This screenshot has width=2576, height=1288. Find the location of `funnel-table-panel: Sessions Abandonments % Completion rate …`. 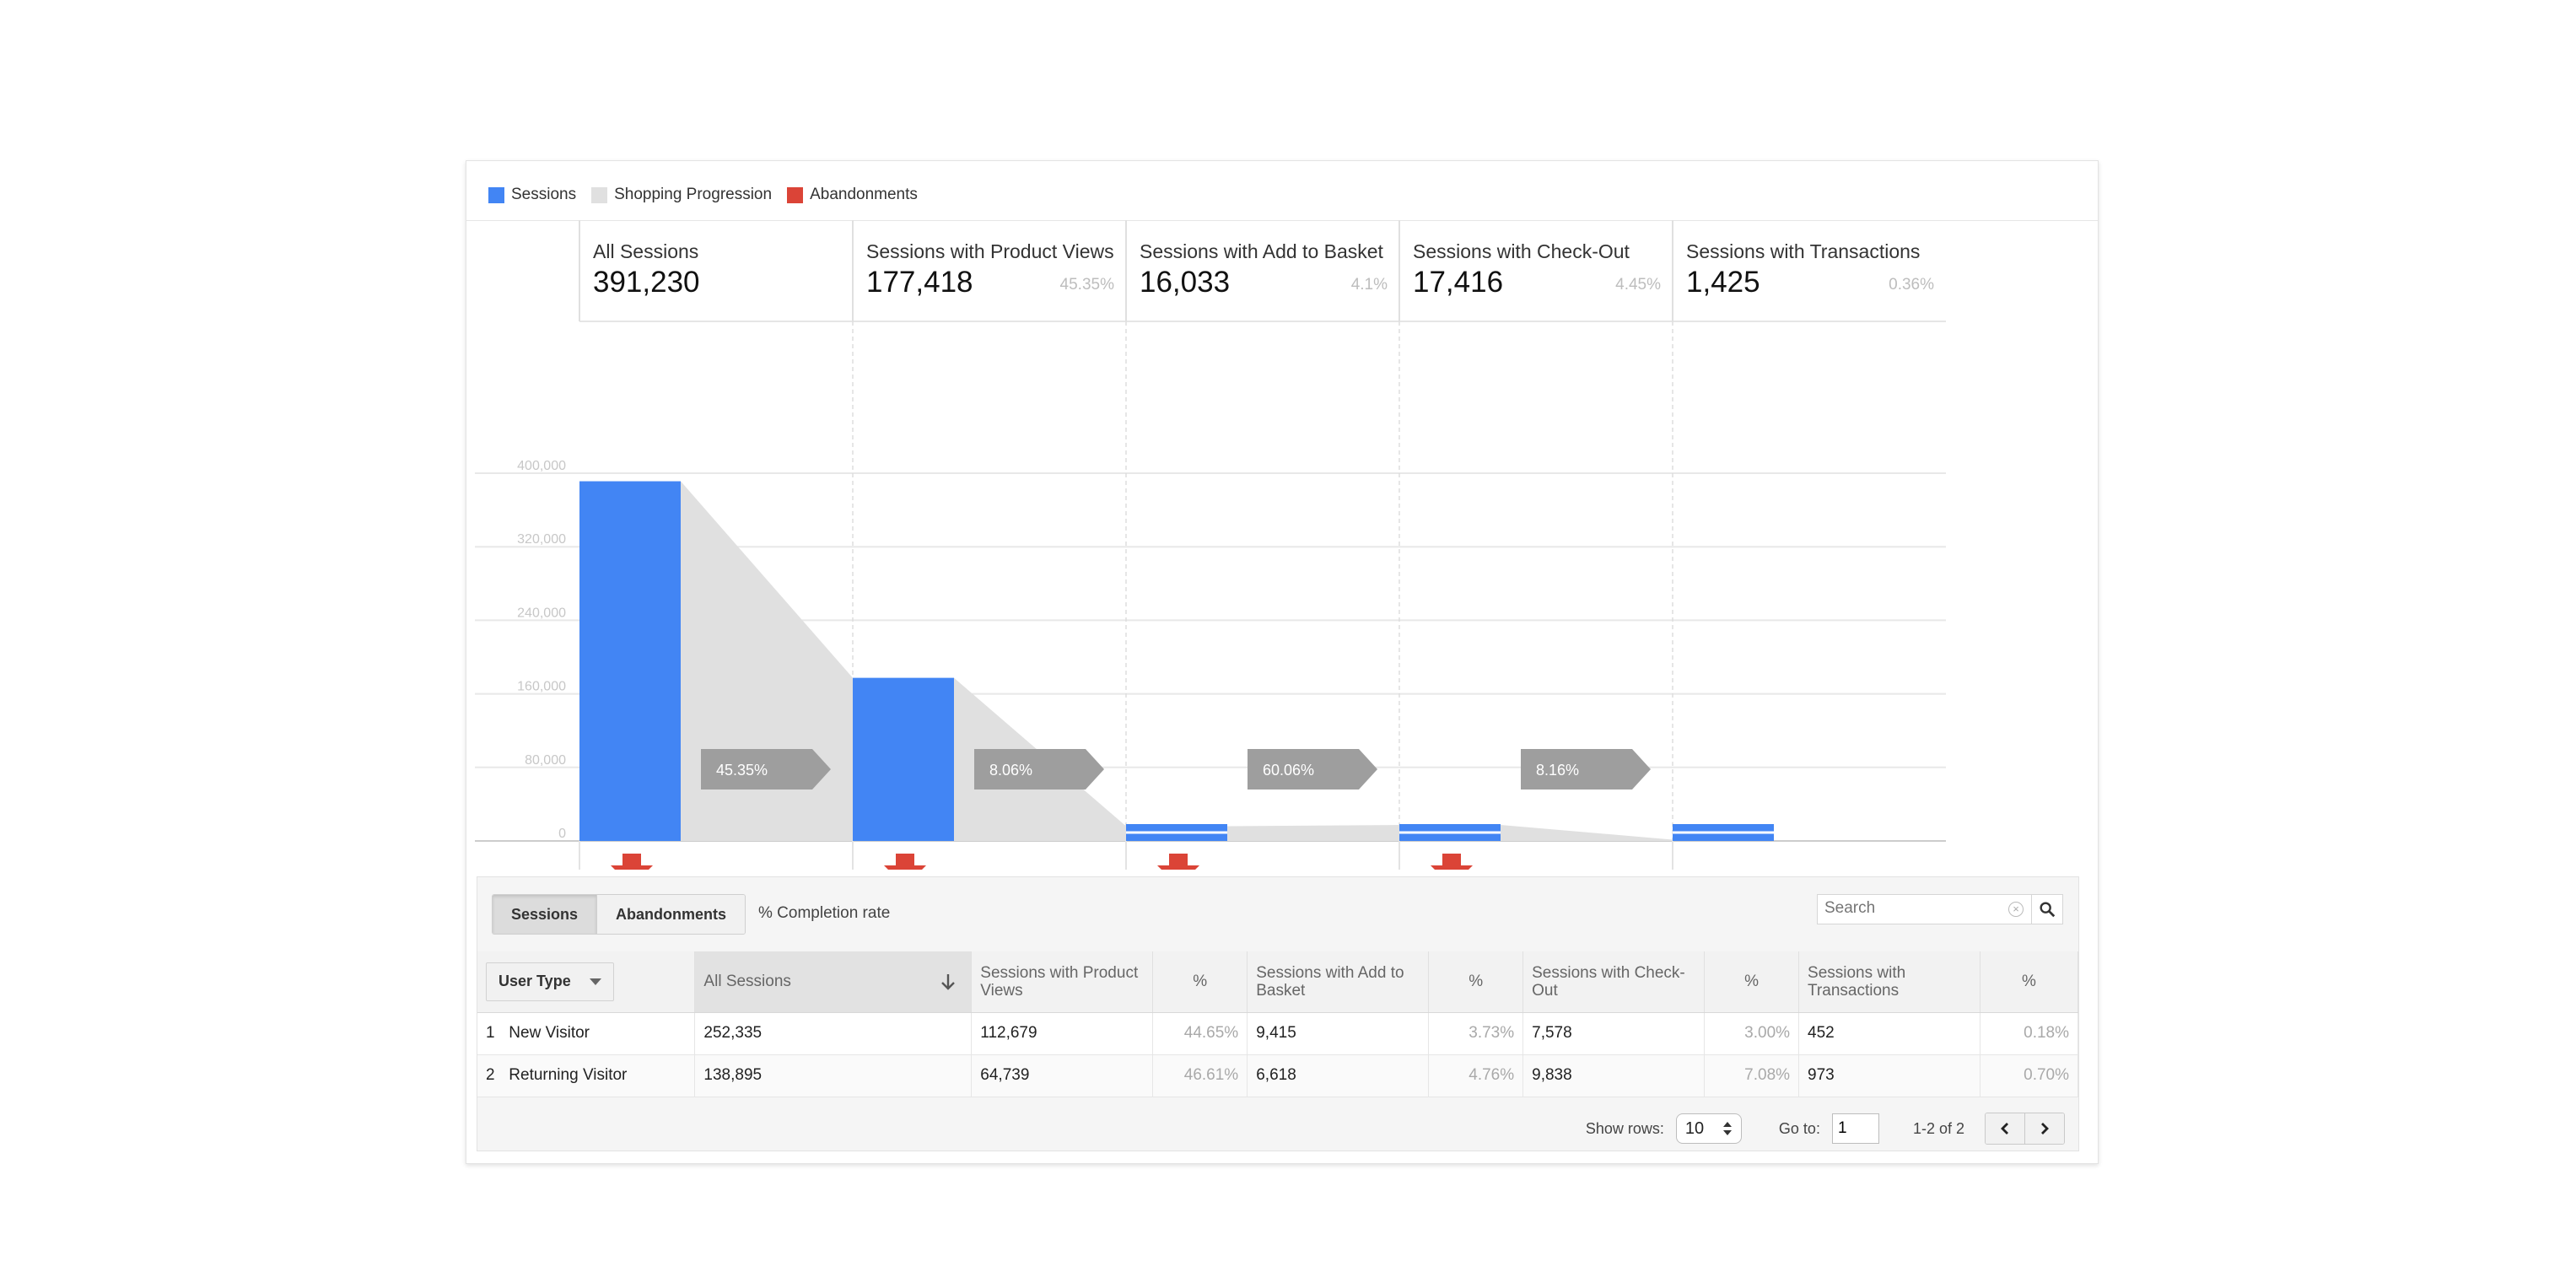

funnel-table-panel: Sessions Abandonments % Completion rate … is located at coordinates (1278, 1013).